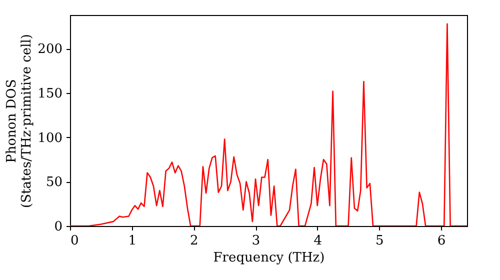  What do you see at coordinates (58, 227) in the screenshot?
I see `y-tick-label: 0` at bounding box center [58, 227].